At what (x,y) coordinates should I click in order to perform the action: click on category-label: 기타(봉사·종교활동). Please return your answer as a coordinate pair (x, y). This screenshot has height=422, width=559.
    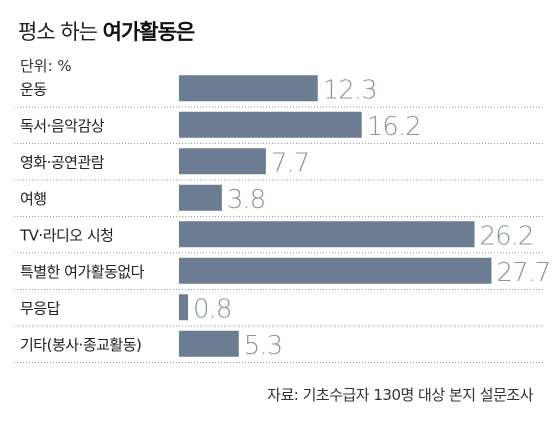
    Looking at the image, I should click on (80, 345).